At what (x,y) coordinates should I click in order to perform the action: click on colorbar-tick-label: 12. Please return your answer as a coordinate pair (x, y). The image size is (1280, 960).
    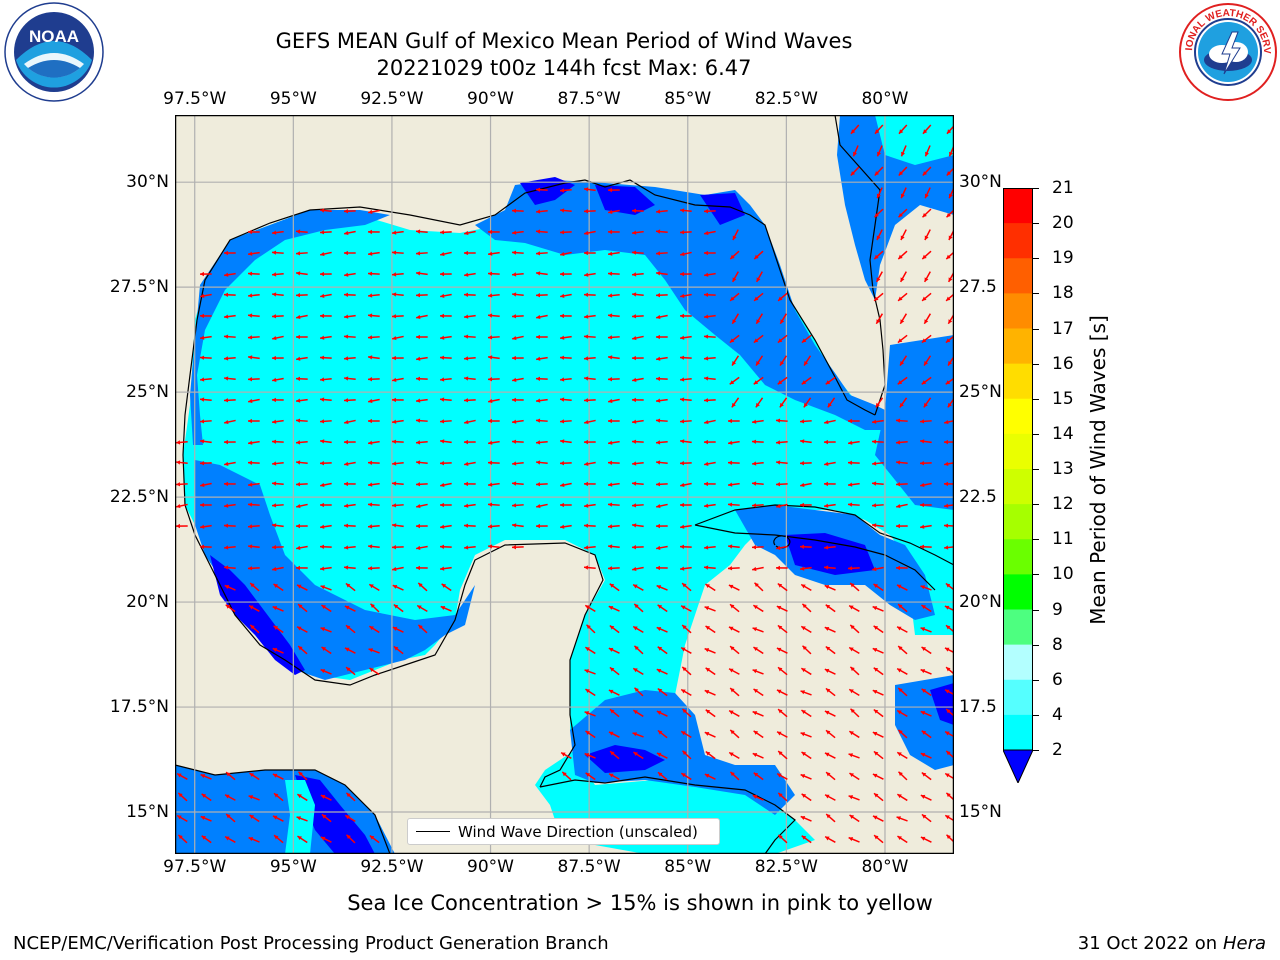
    Looking at the image, I should click on (1063, 504).